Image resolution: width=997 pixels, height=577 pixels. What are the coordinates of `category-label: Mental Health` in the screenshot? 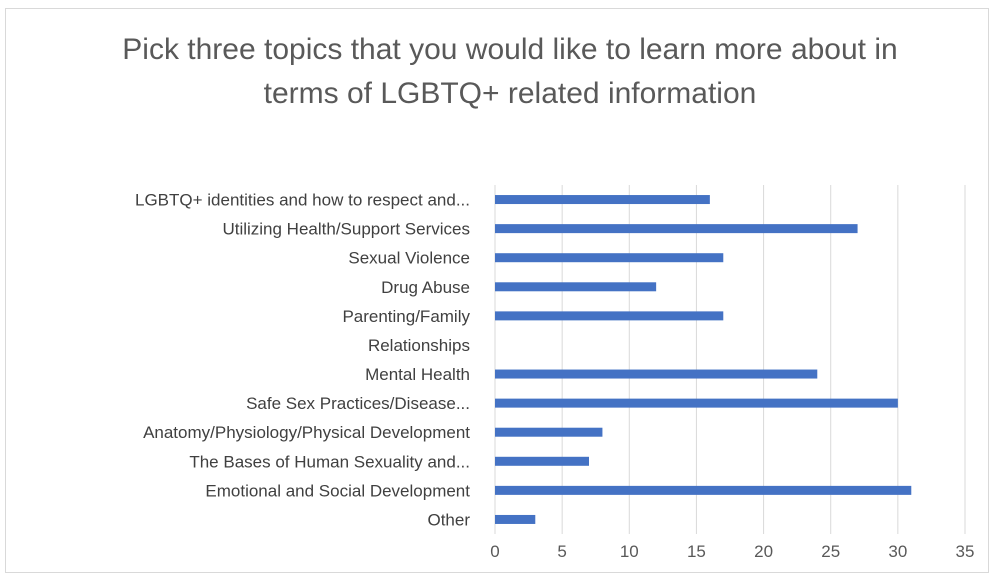 It's located at (417, 374).